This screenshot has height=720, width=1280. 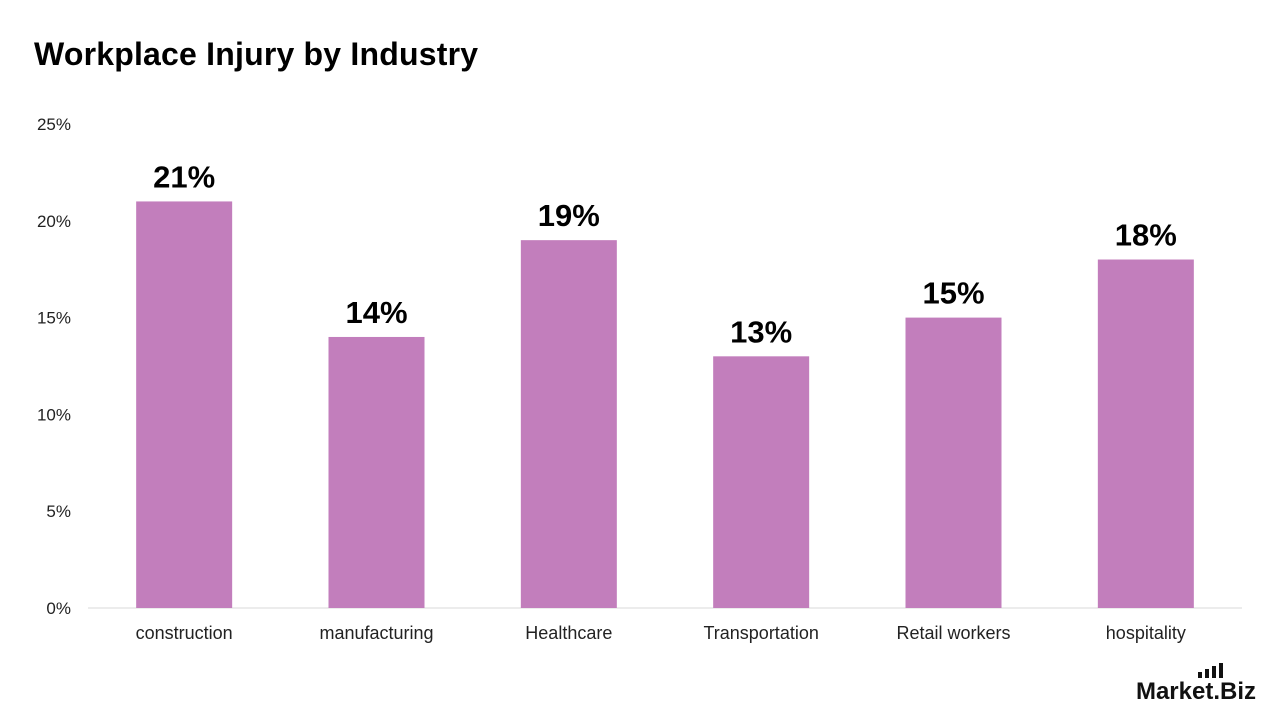 What do you see at coordinates (54, 221) in the screenshot?
I see `y-tick-label: 20%` at bounding box center [54, 221].